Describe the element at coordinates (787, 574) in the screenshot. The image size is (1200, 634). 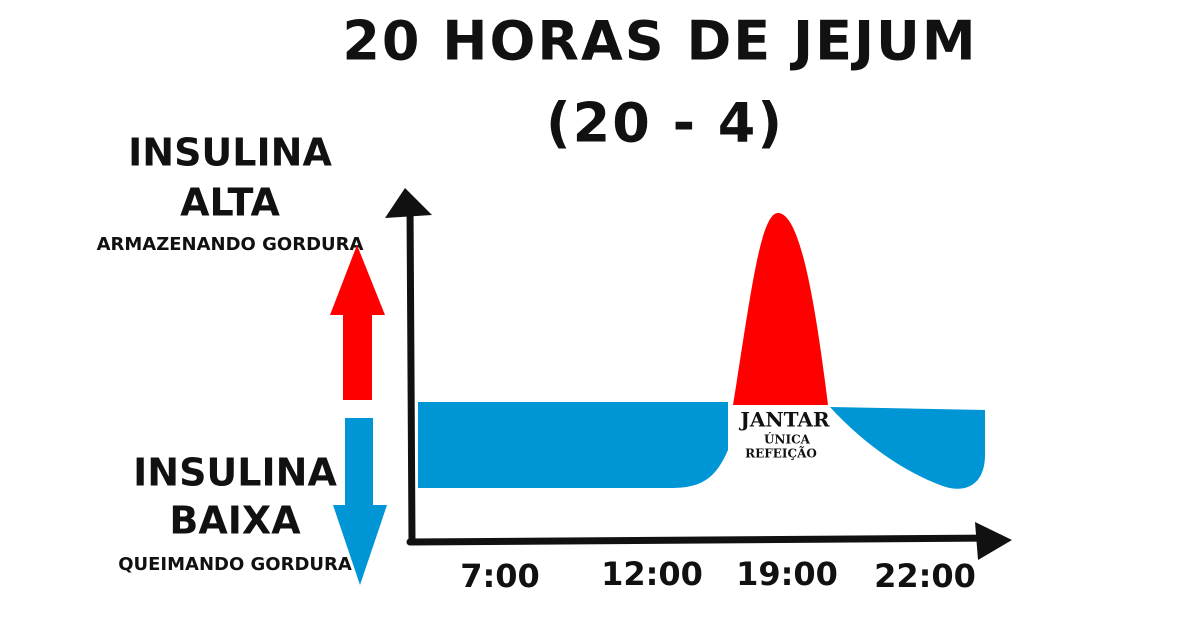
I see `time-label: 19:00` at that location.